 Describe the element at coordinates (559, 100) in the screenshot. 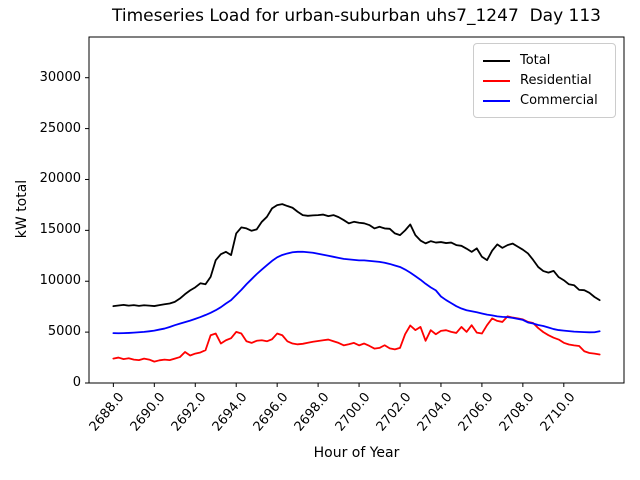

I see `legend-label-commercial: Commercial` at that location.